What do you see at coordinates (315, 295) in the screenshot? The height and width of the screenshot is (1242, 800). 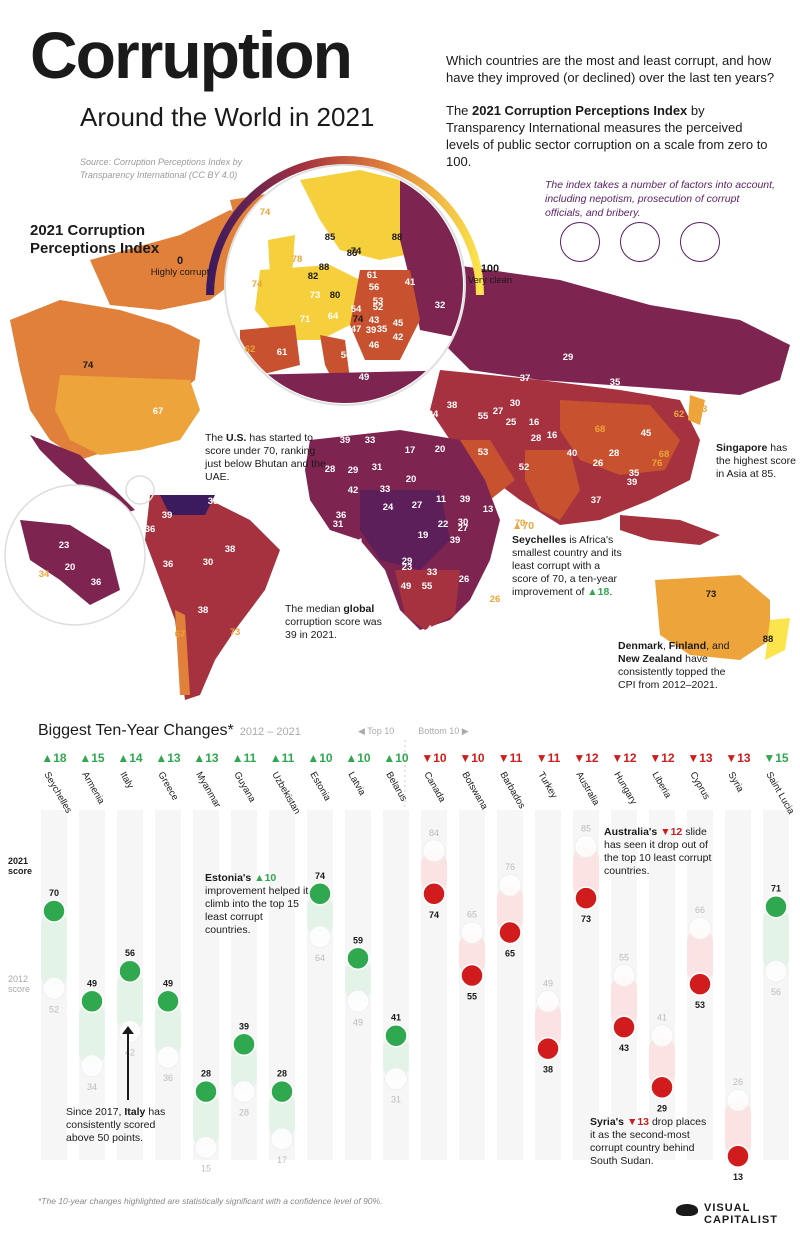 I see `map-score-label: 73` at bounding box center [315, 295].